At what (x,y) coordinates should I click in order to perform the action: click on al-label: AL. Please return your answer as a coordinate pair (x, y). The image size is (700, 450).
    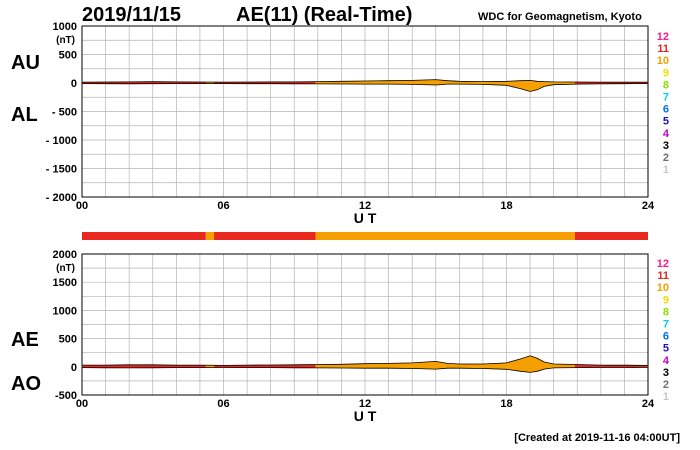
    Looking at the image, I should click on (24, 115).